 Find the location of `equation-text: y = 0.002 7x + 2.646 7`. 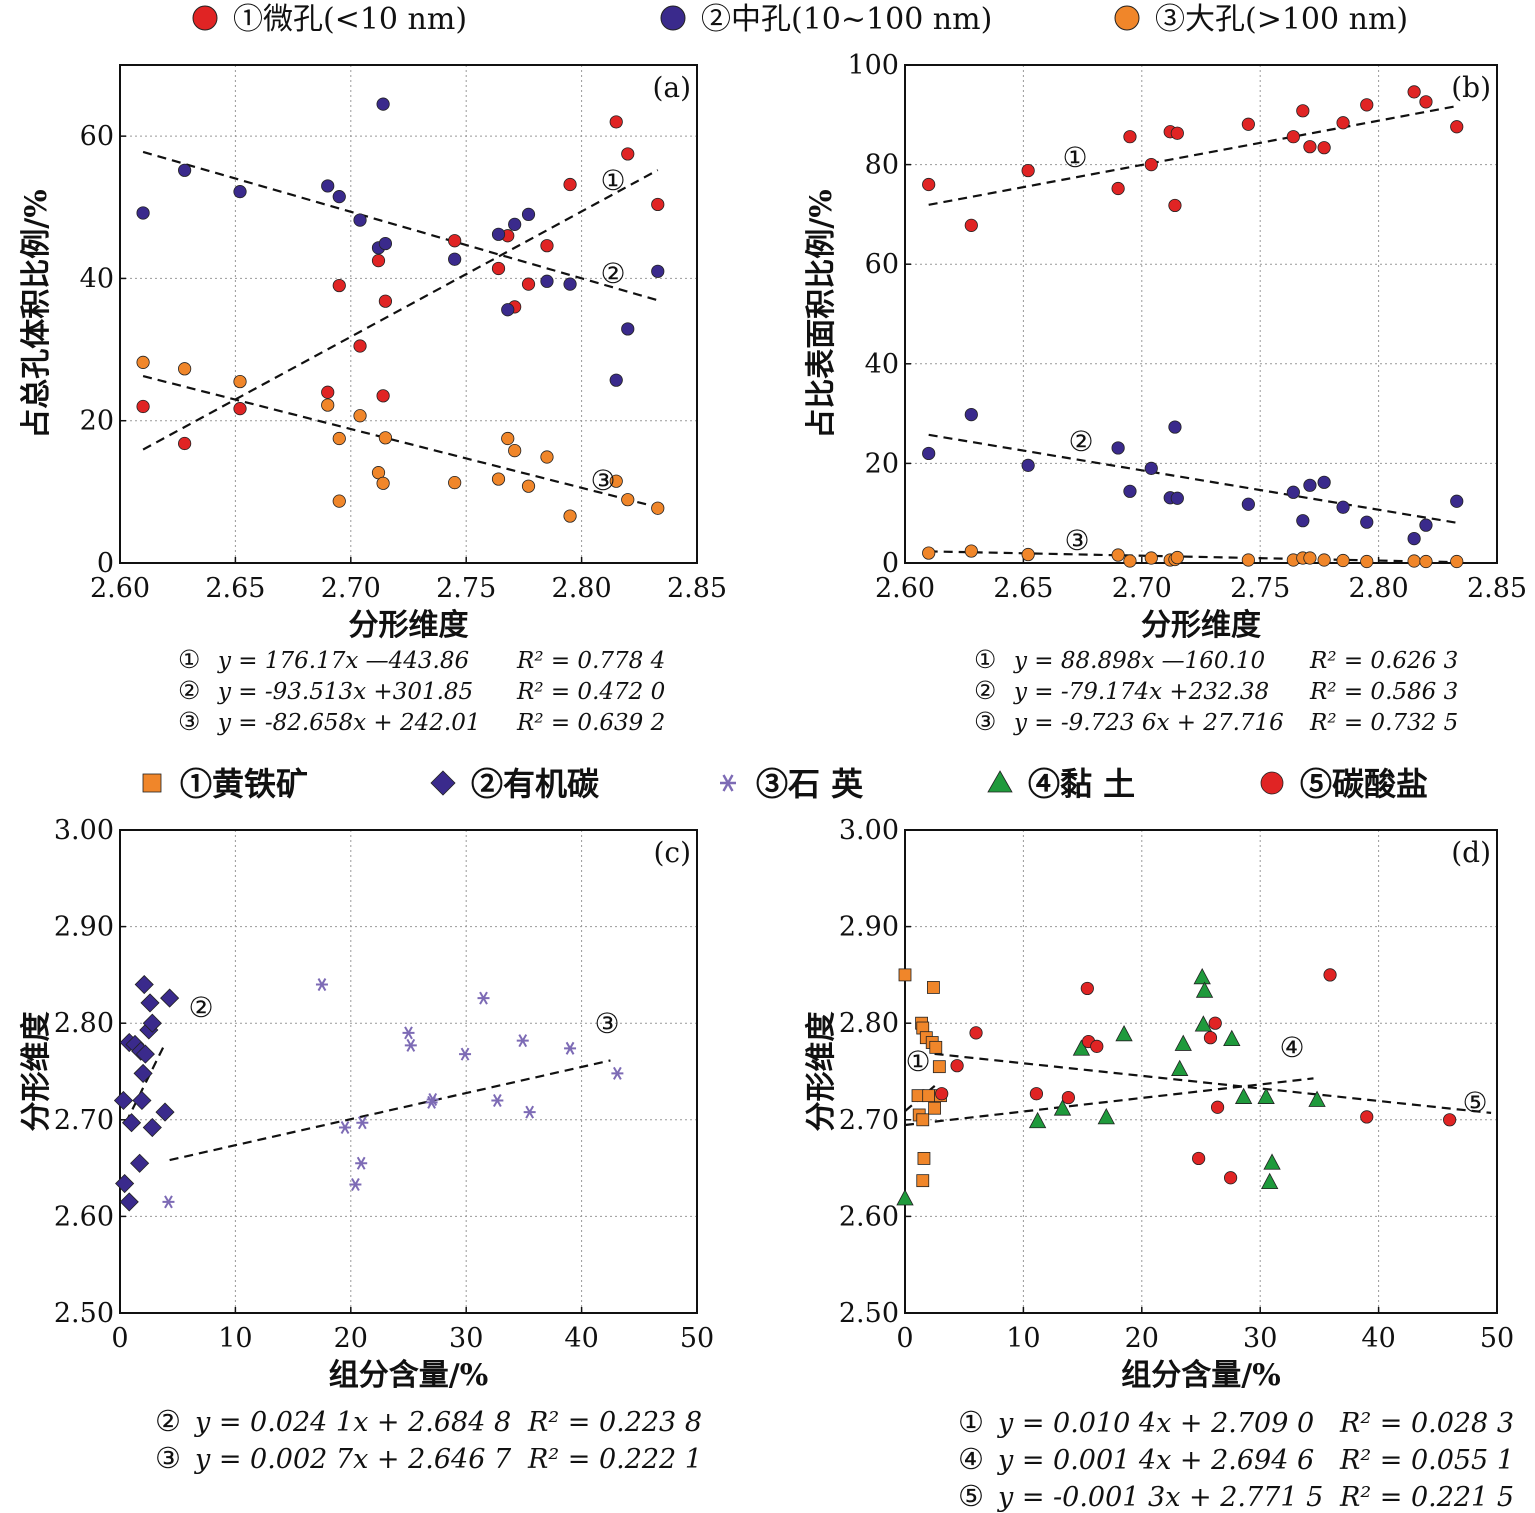

equation-text: y = 0.002 7x + 2.646 7 is located at coordinates (353, 1459).